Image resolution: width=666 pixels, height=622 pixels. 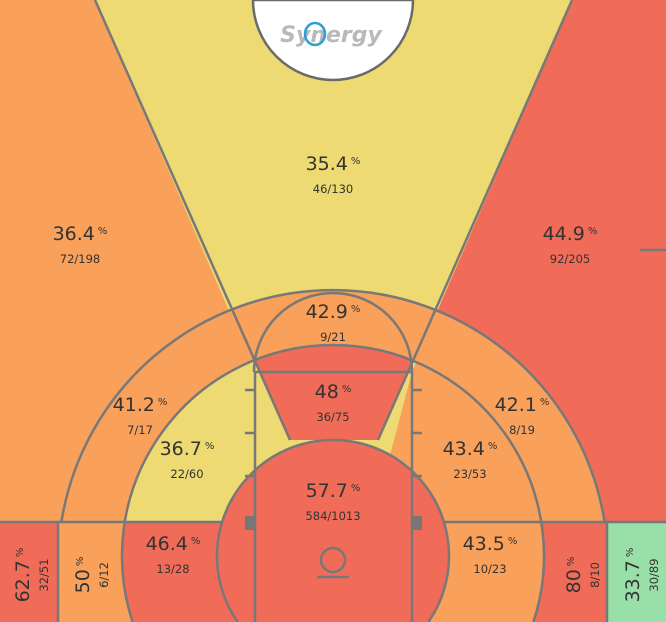 I want to click on zone-label: 43.4 % 23/53, so click(x=470, y=459).